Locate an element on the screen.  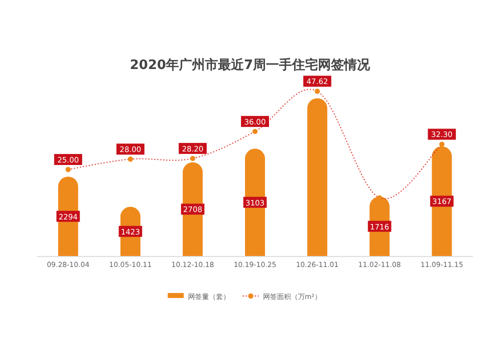
chart-title: 2020年广州市最近7周一手住宅网签情况 is located at coordinates (251, 65).